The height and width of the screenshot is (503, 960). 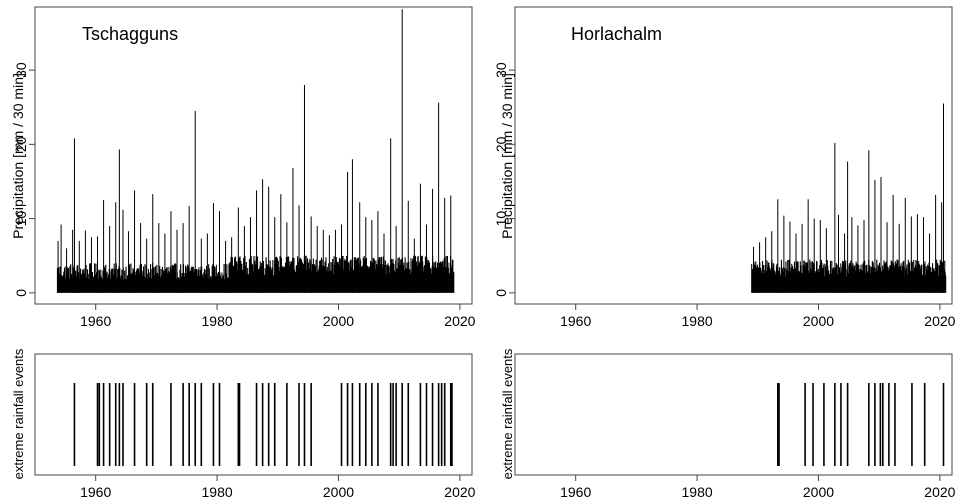 What do you see at coordinates (143, 278) in the screenshot?
I see `base-rainfall-bars` at bounding box center [143, 278].